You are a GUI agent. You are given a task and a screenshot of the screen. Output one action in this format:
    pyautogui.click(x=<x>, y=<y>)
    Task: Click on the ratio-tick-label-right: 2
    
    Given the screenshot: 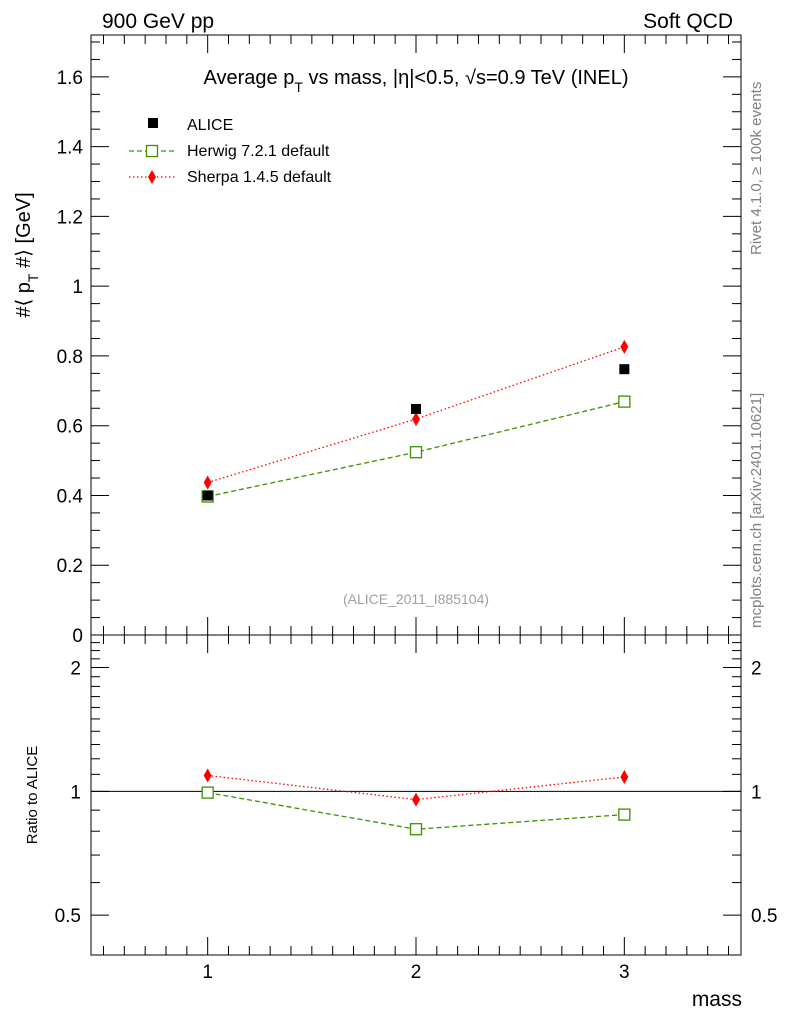 What is the action you would take?
    pyautogui.click(x=756, y=669)
    